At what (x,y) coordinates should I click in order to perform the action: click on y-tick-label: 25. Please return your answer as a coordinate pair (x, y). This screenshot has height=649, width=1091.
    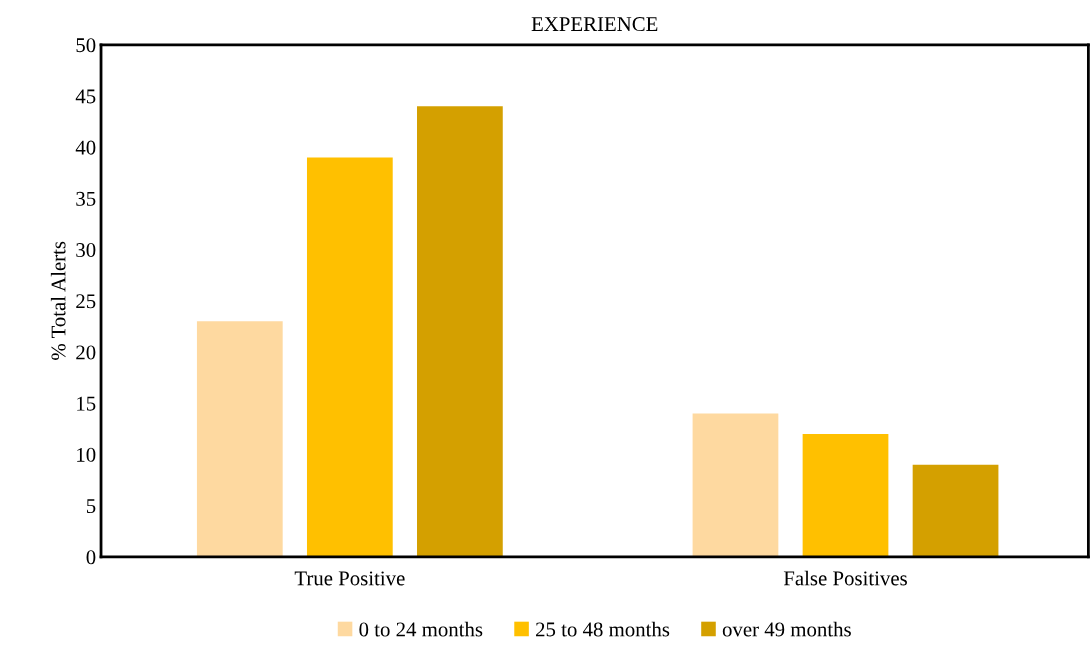
    Looking at the image, I should click on (86, 301).